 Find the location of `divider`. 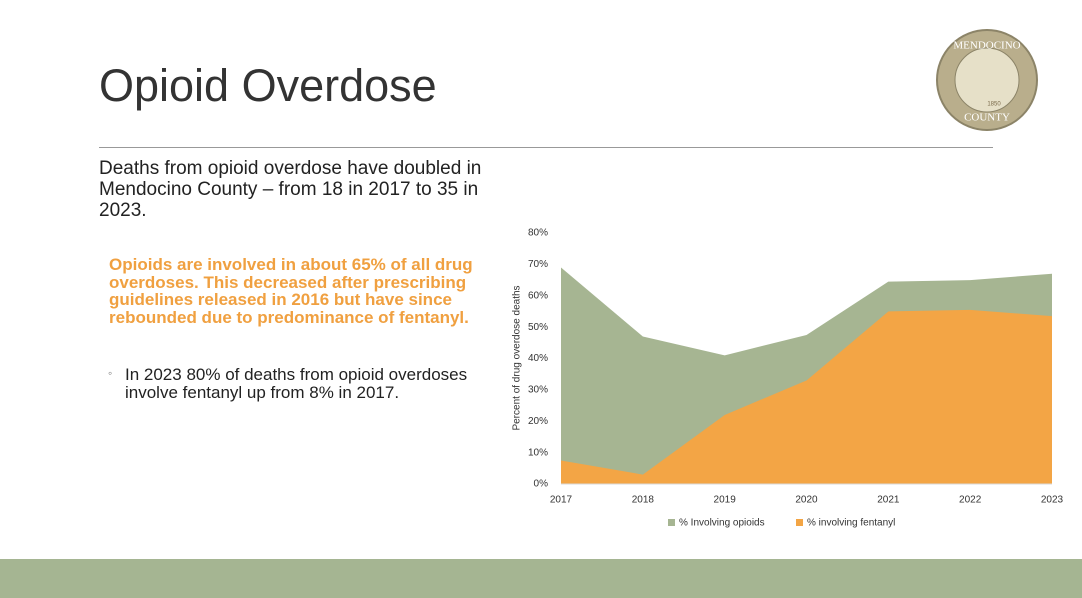

divider is located at coordinates (546, 147).